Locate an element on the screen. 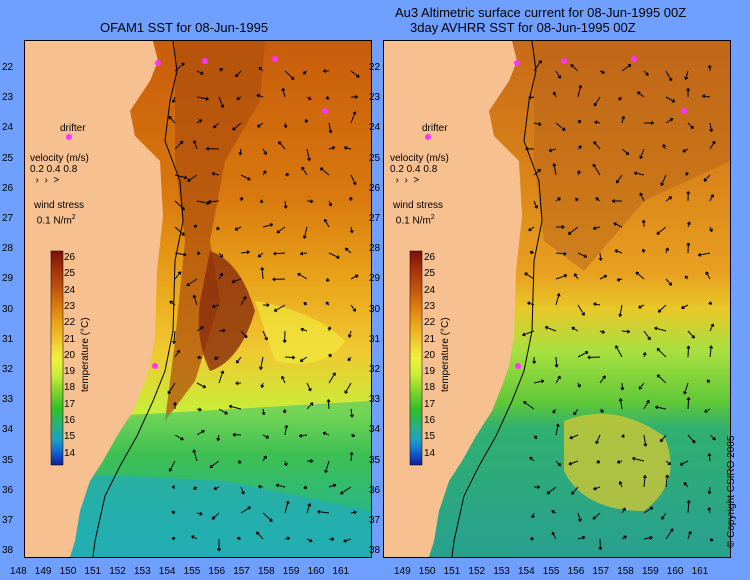  longitude-tick: 154 is located at coordinates (167, 571).